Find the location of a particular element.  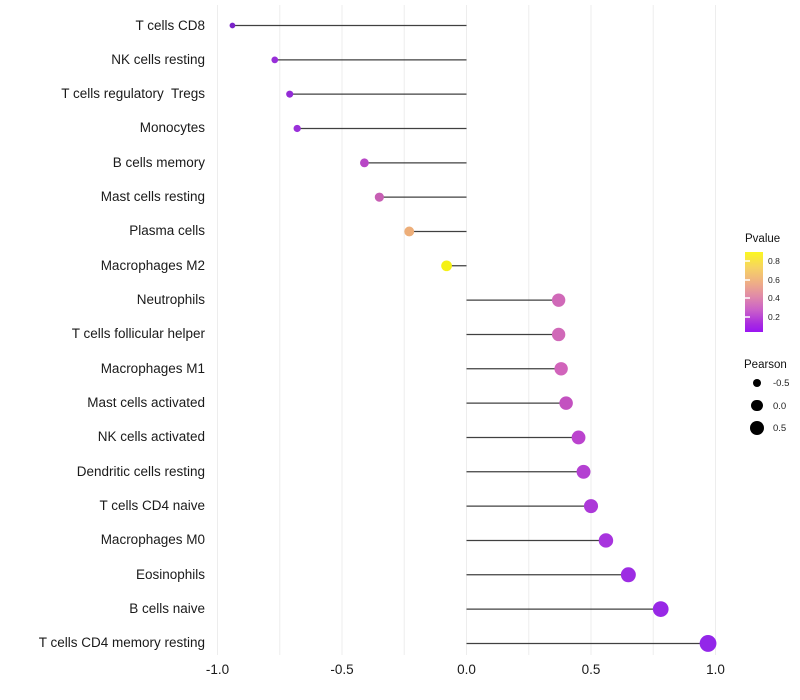

pearson-legend-label: 0.0 is located at coordinates (780, 406).